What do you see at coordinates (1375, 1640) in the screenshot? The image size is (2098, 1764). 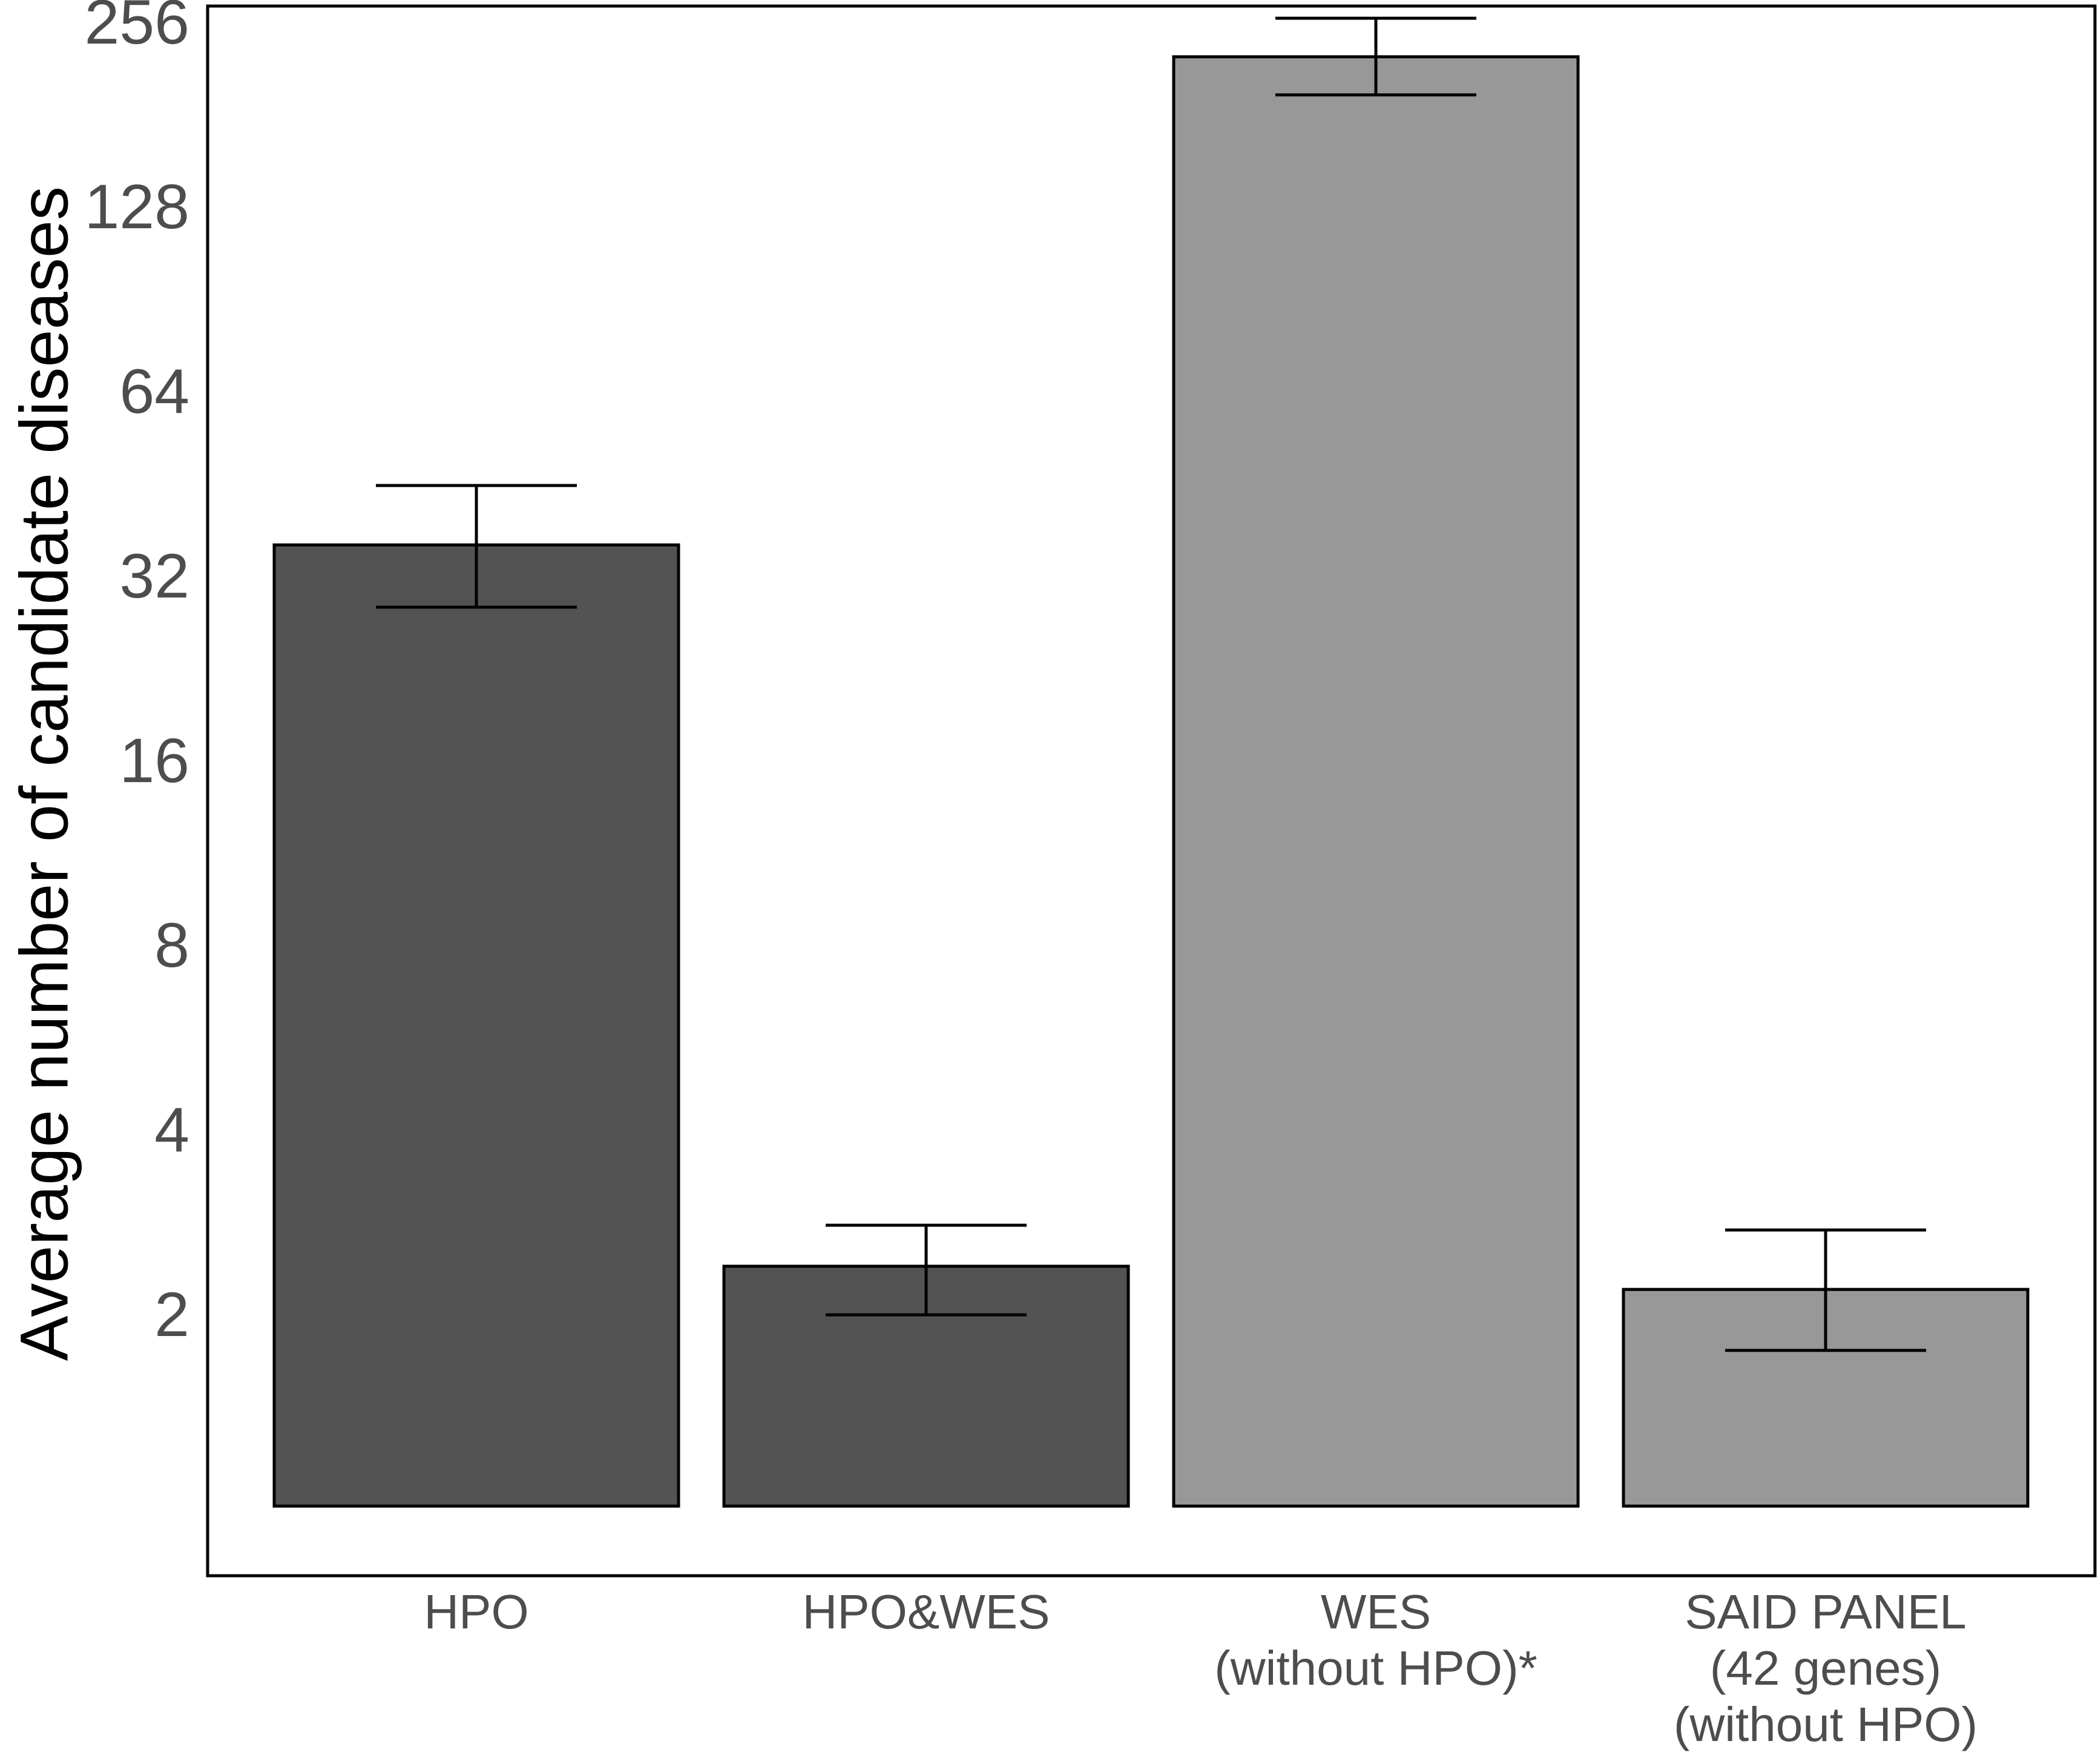 I see `x-category-label: WES (without HPO)*` at bounding box center [1375, 1640].